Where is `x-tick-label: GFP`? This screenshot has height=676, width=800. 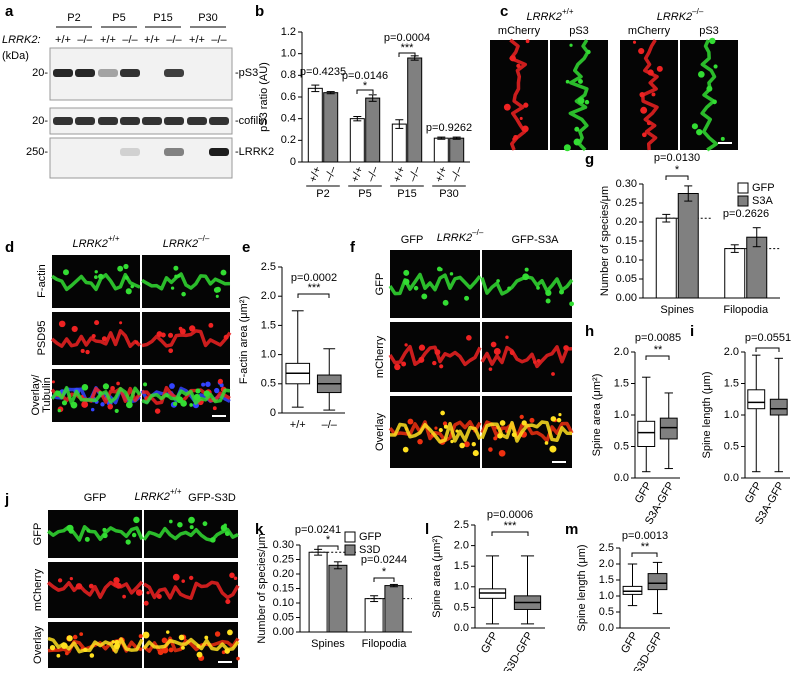
x-tick-label: GFP is located at coordinates (630, 643).